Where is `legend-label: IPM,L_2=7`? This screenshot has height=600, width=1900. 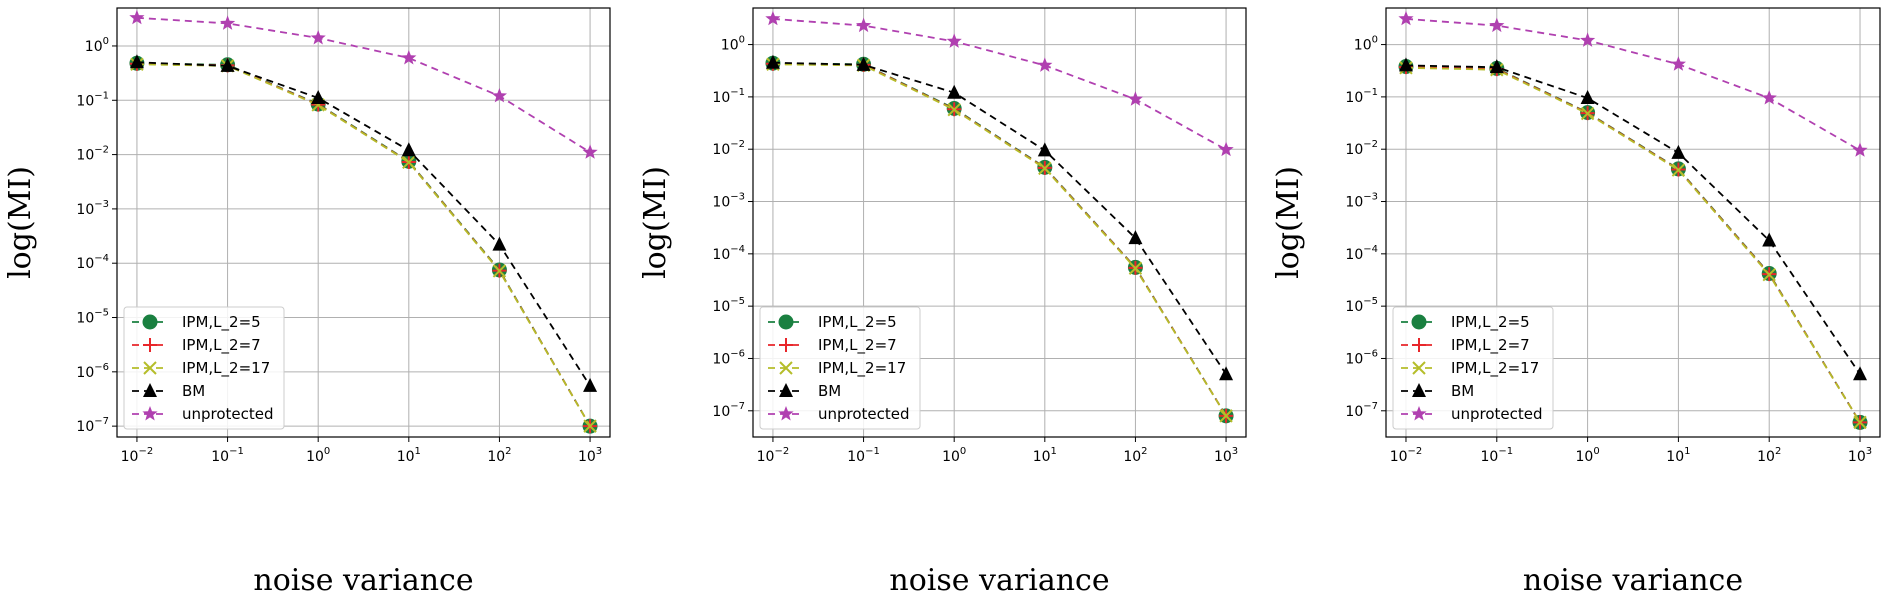
legend-label: IPM,L_2=7 is located at coordinates (857, 345).